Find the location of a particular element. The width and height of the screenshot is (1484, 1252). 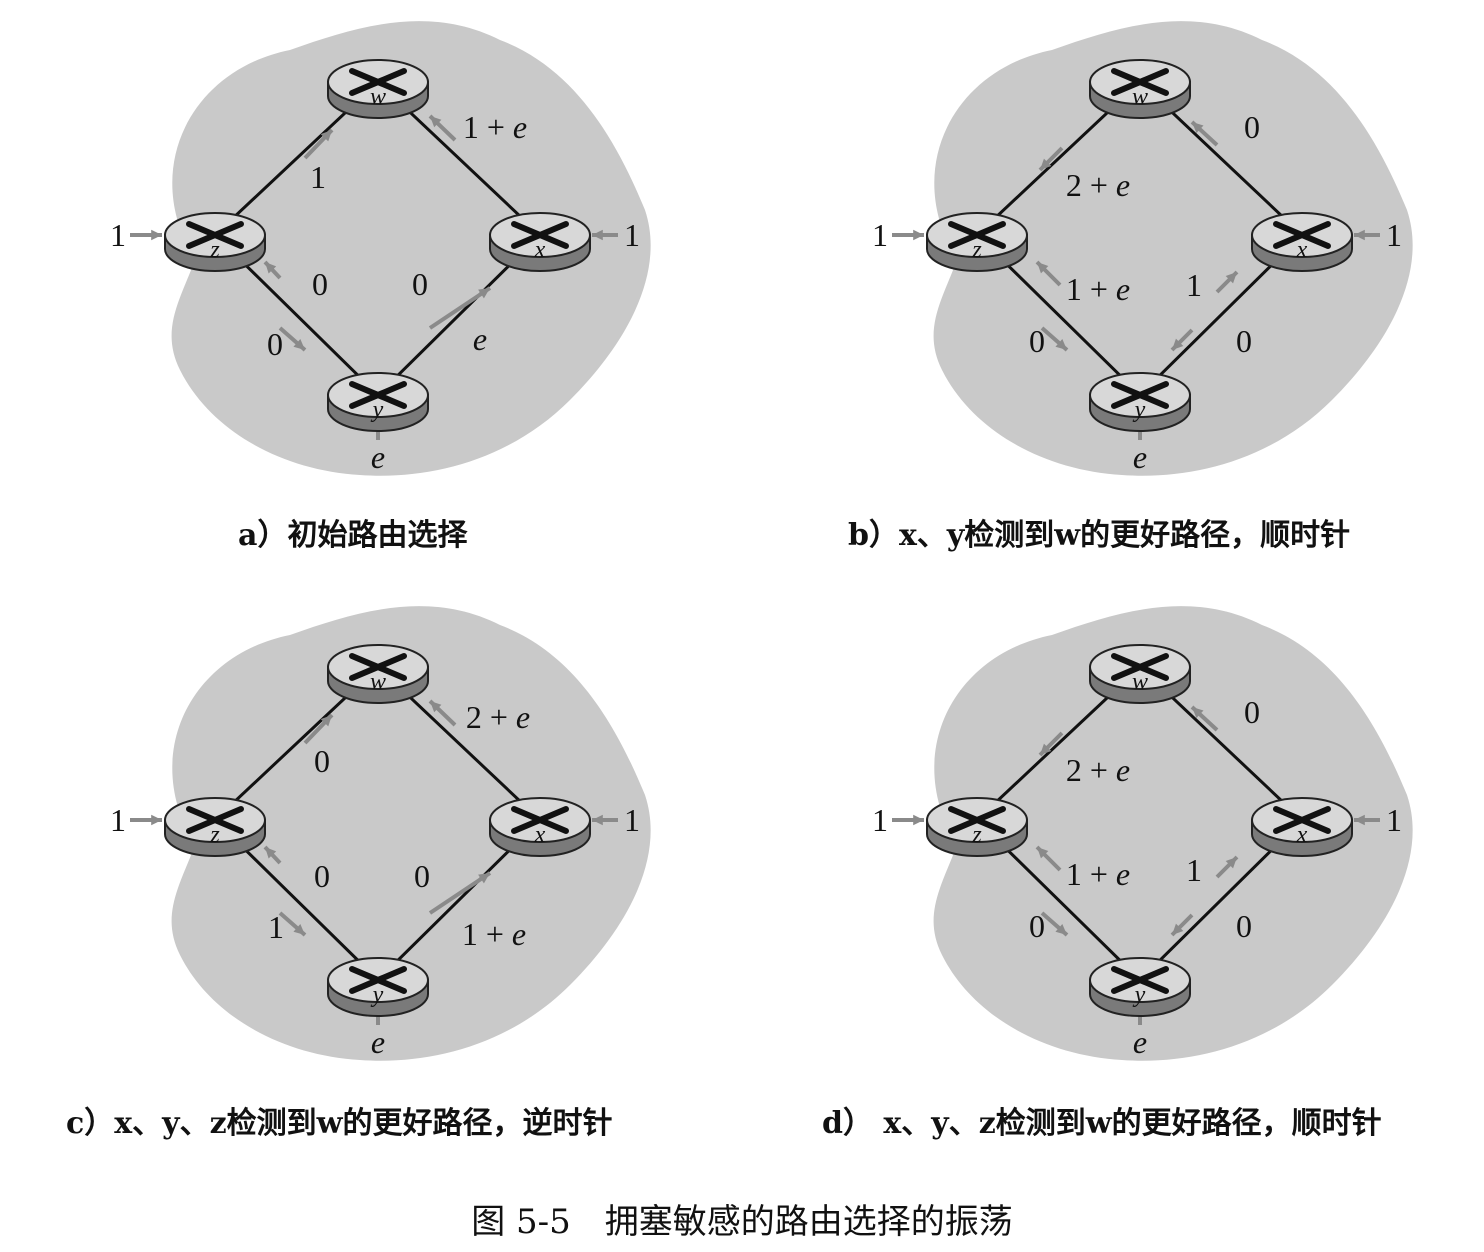

router-label-x: x is located at coordinates (540, 835).